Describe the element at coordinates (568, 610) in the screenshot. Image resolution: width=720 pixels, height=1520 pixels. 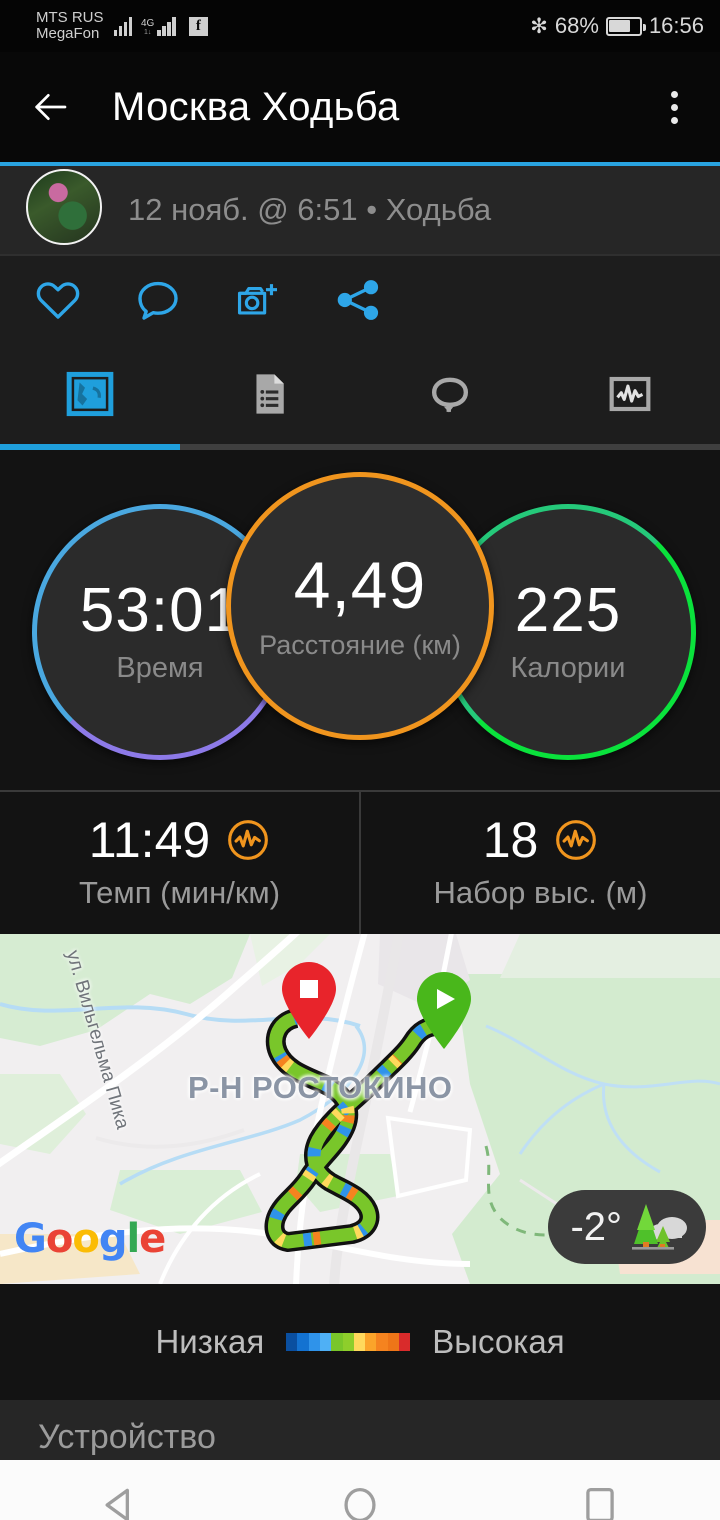
I see `stat-calories-value: 225` at that location.